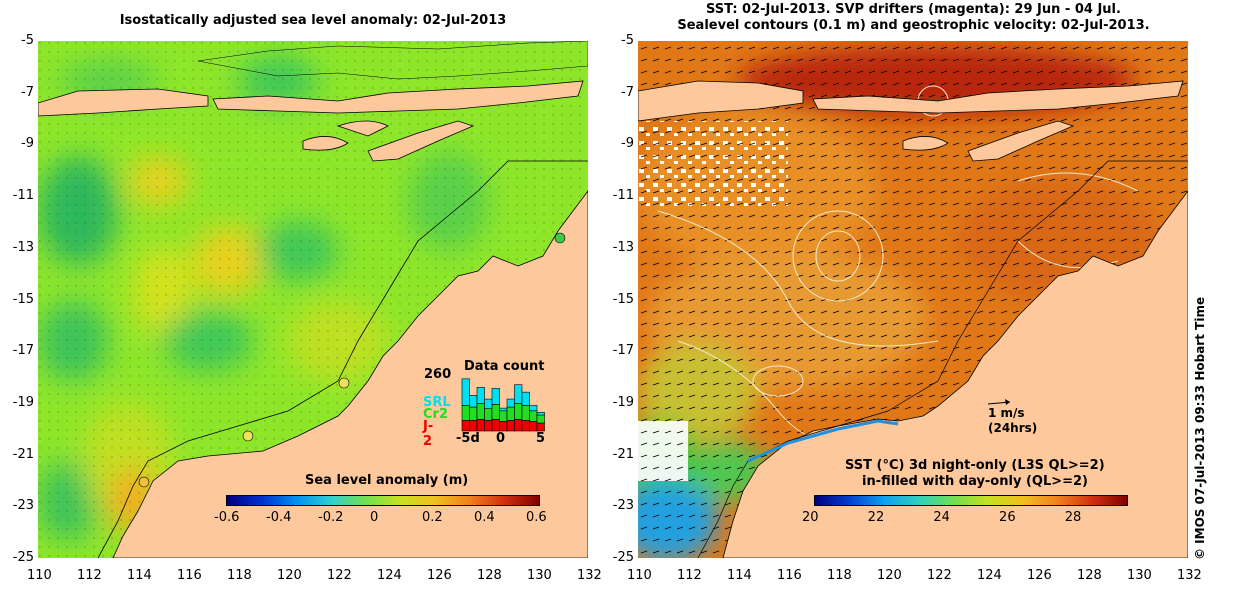 The image size is (1250, 590). I want to click on srl-island-outline, so click(362, 128).